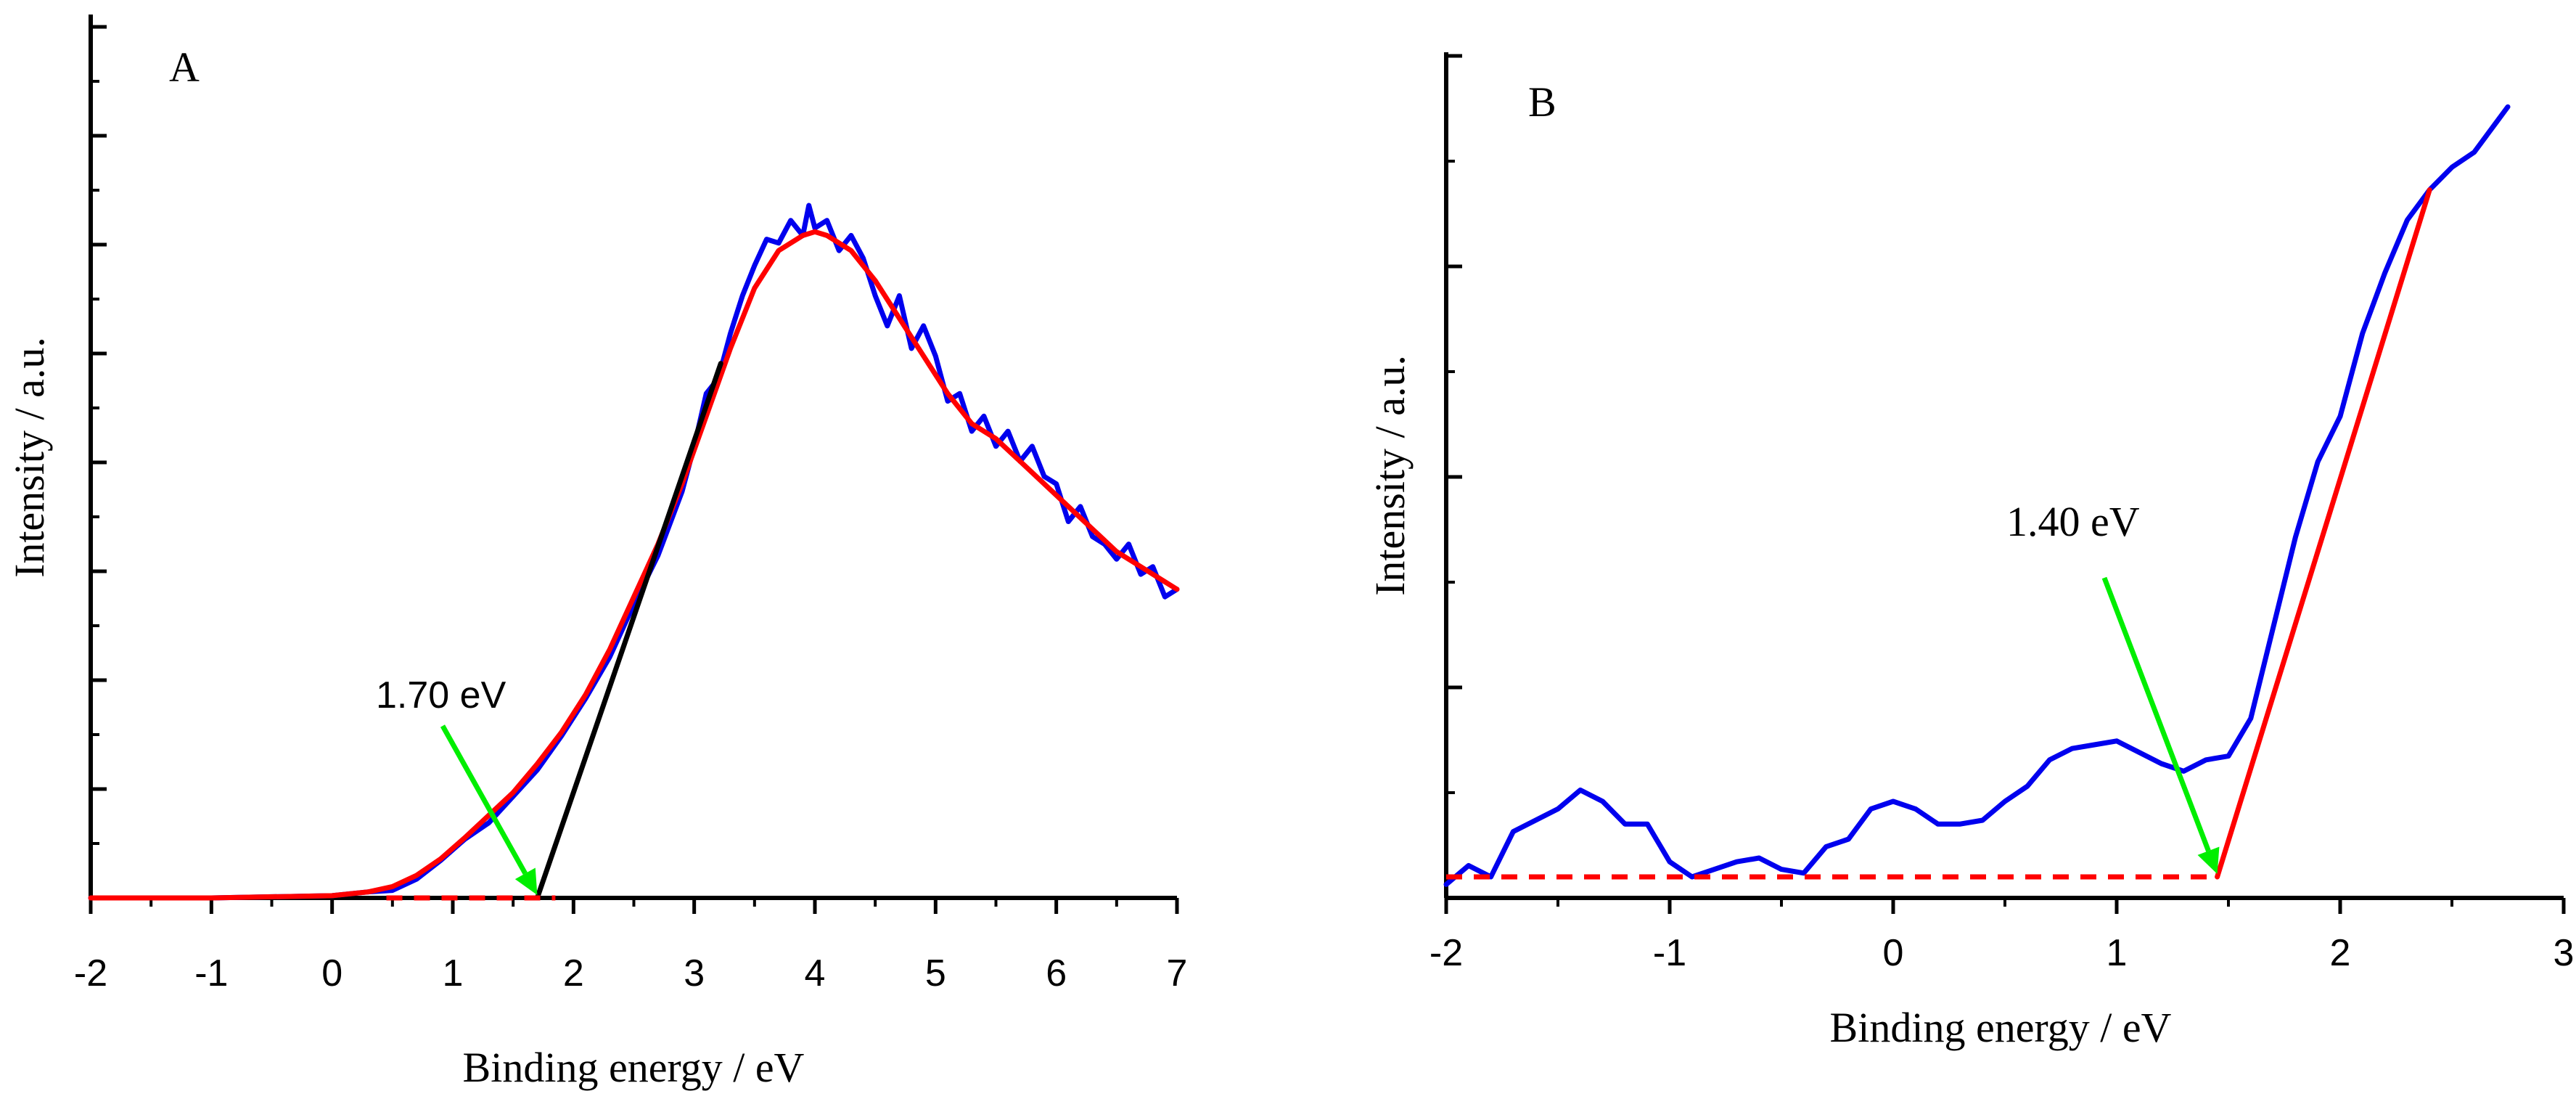 This screenshot has width=2576, height=1099. What do you see at coordinates (2156, 714) in the screenshot?
I see `panel-b-annotation-arrow` at bounding box center [2156, 714].